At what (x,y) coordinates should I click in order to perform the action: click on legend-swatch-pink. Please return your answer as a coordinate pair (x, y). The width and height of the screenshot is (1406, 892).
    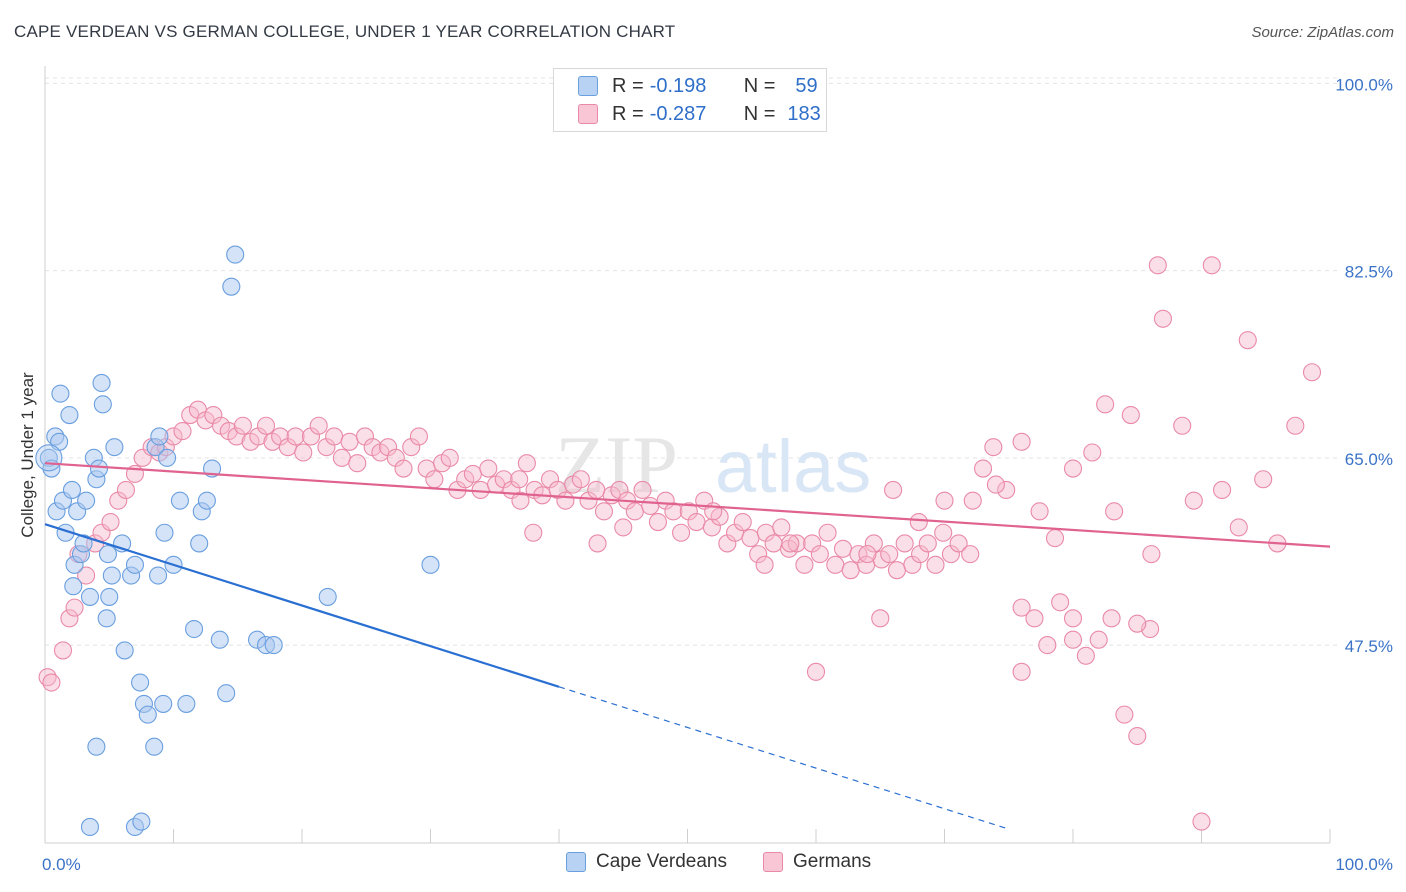
    Looking at the image, I should click on (588, 114).